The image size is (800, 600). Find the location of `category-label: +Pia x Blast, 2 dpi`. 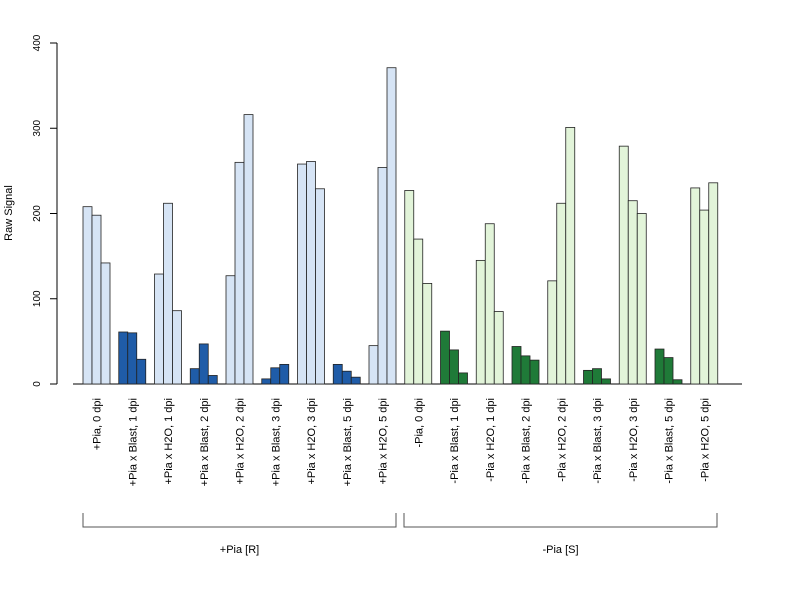

category-label: +Pia x Blast, 2 dpi is located at coordinates (205, 442).